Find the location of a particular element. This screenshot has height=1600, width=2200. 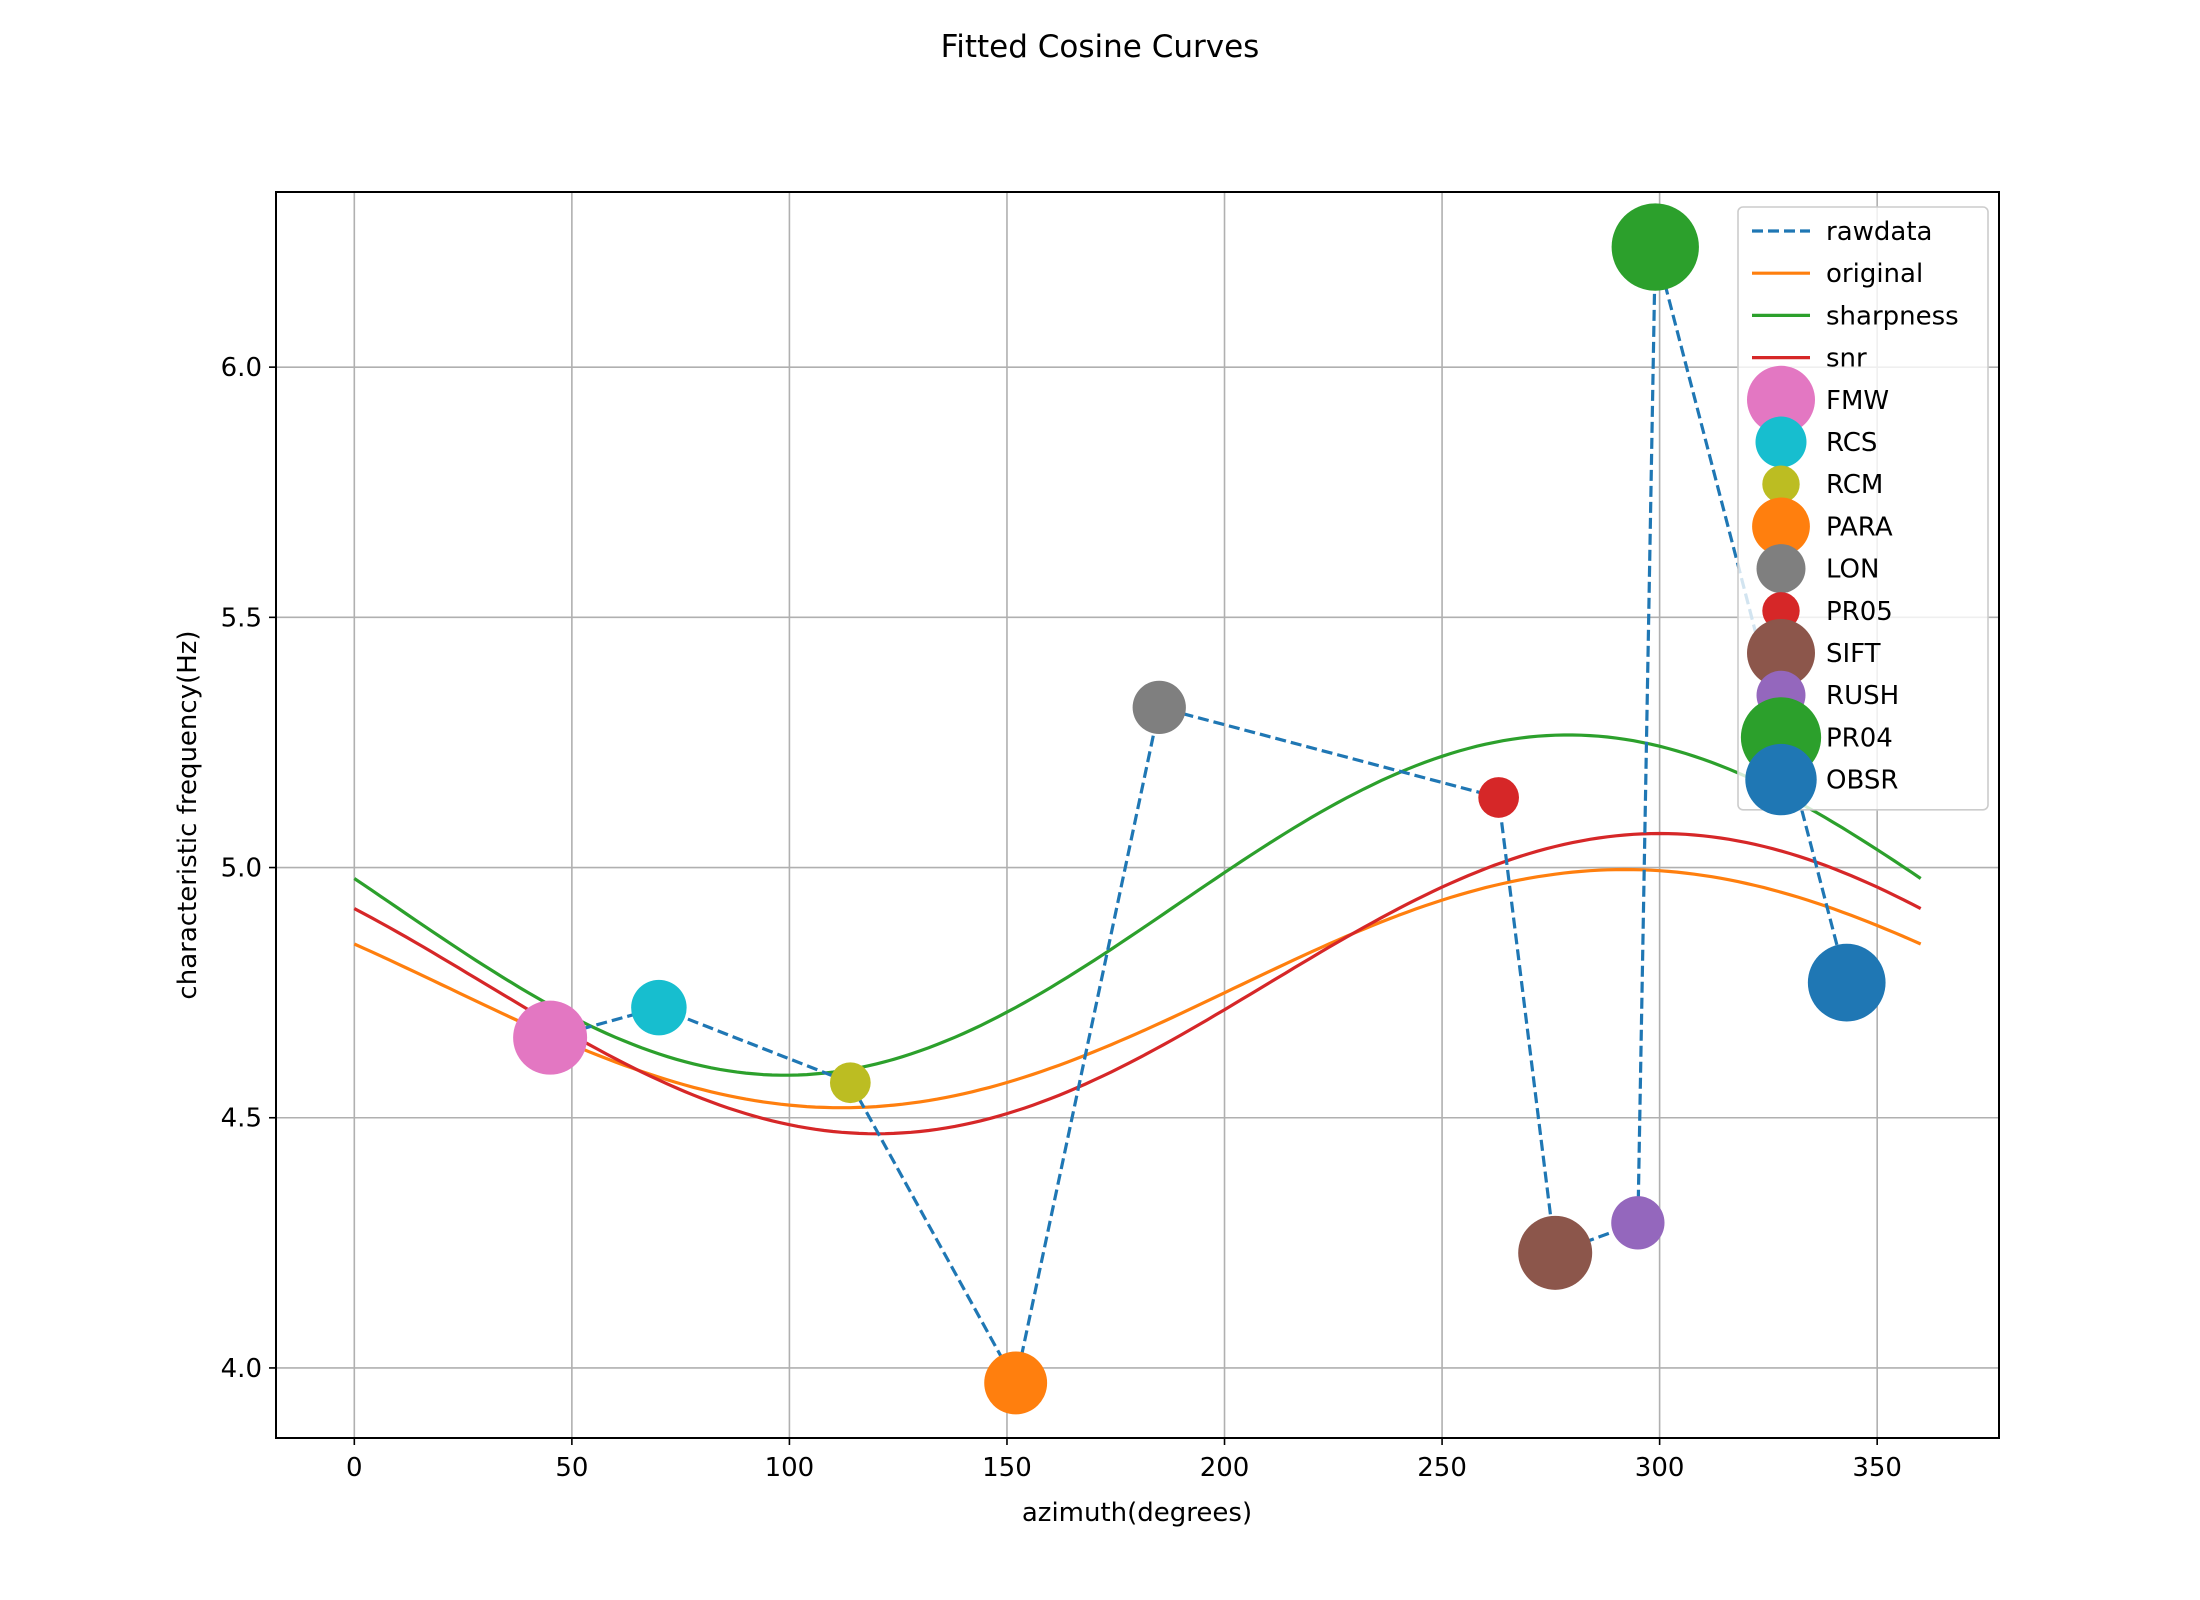

legend-label-pr04: PR04 is located at coordinates (1859, 738).